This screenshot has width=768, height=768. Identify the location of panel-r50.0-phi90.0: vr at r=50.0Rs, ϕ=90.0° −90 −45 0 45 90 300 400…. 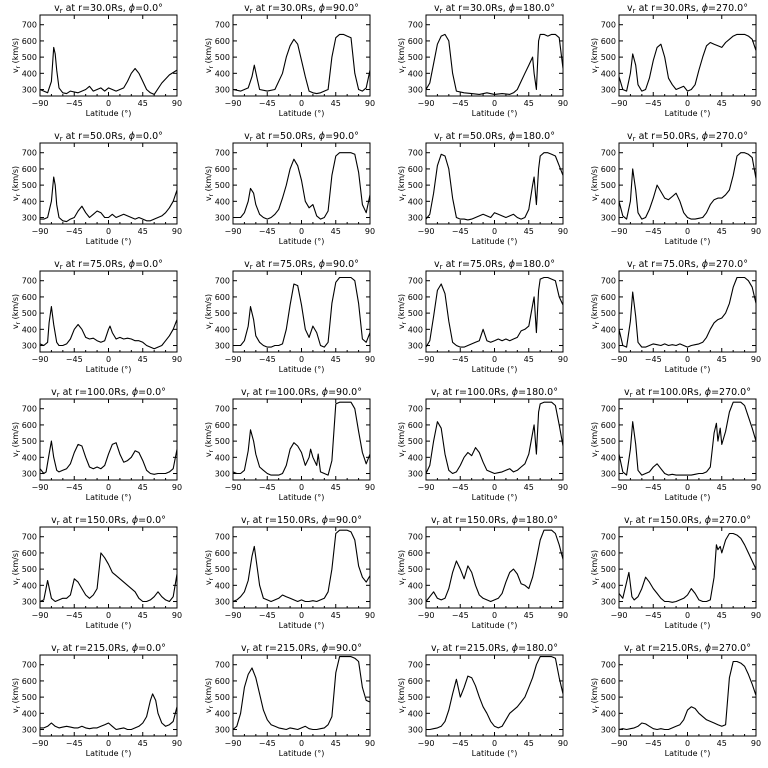
(289, 188).